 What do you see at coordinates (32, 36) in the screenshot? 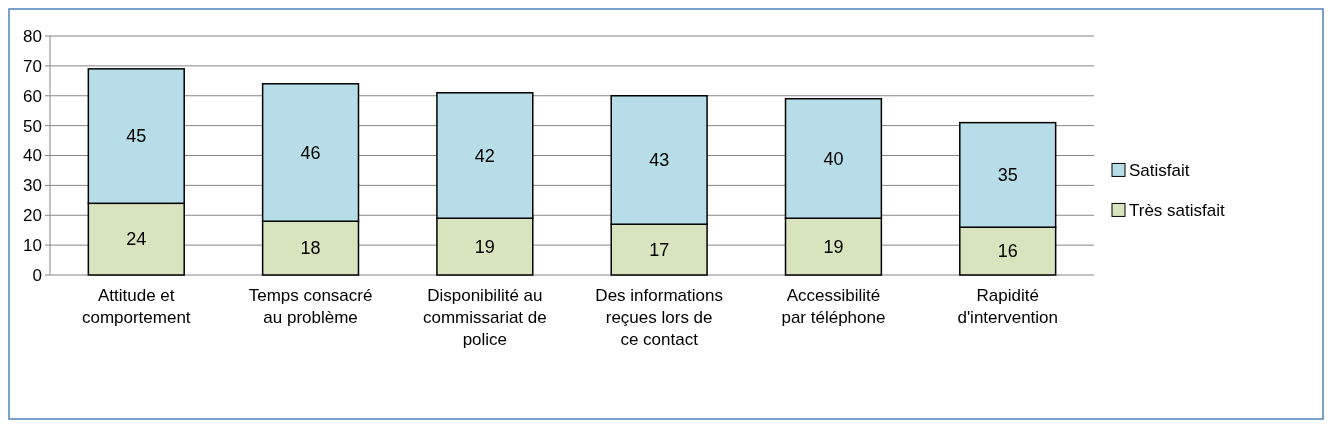
I see `y-tick-label: 80` at bounding box center [32, 36].